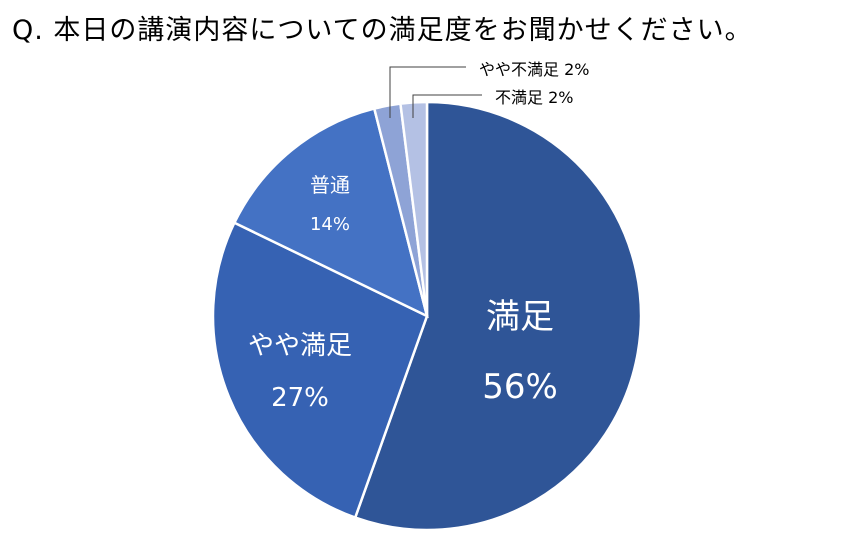 Image resolution: width=862 pixels, height=543 pixels. What do you see at coordinates (520, 317) in the screenshot?
I see `slice-label-name: 満足` at bounding box center [520, 317].